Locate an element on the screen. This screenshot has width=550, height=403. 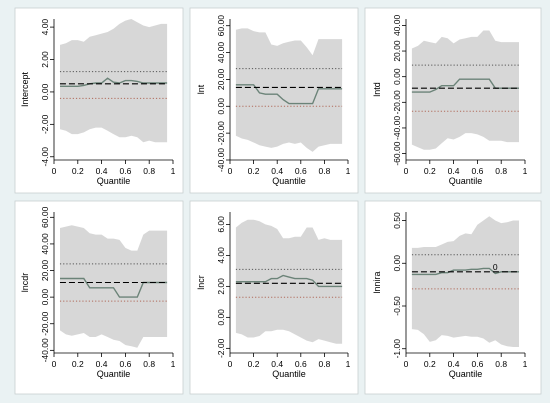
y-tick-label: -60.00 is located at coordinates (397, 153).